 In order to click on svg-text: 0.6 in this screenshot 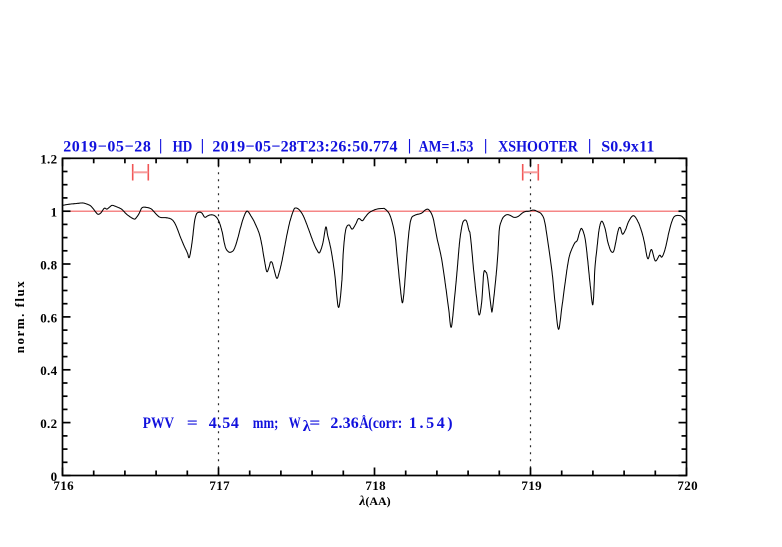, I will do `click(48, 317)`.